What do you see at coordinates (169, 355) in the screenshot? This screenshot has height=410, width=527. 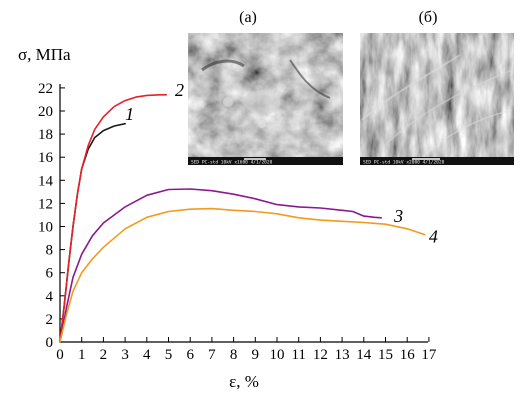 I see `x-tick-label: 5` at bounding box center [169, 355].